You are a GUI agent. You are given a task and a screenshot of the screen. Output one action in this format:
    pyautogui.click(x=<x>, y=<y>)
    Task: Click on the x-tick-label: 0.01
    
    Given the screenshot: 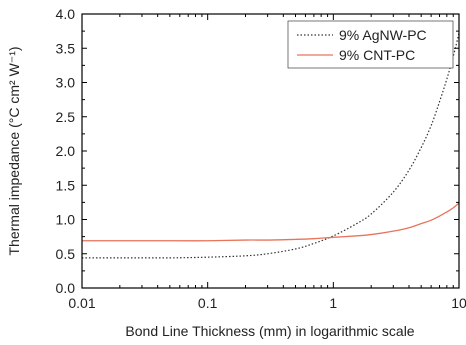 What is the action you would take?
    pyautogui.click(x=81, y=303)
    